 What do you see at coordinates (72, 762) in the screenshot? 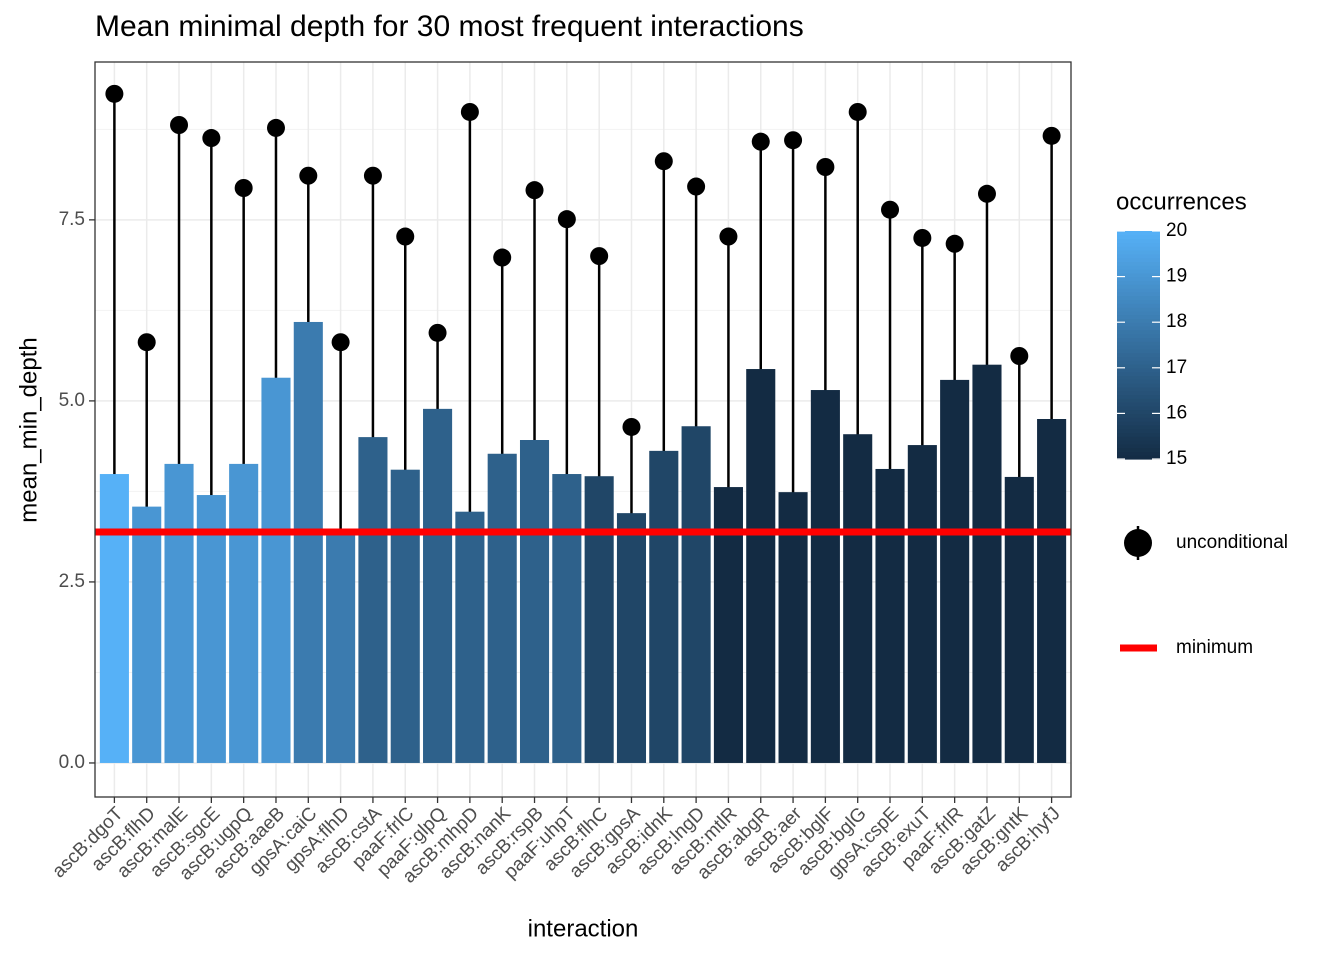
I see `y-tick-label: 0.0` at bounding box center [72, 762].